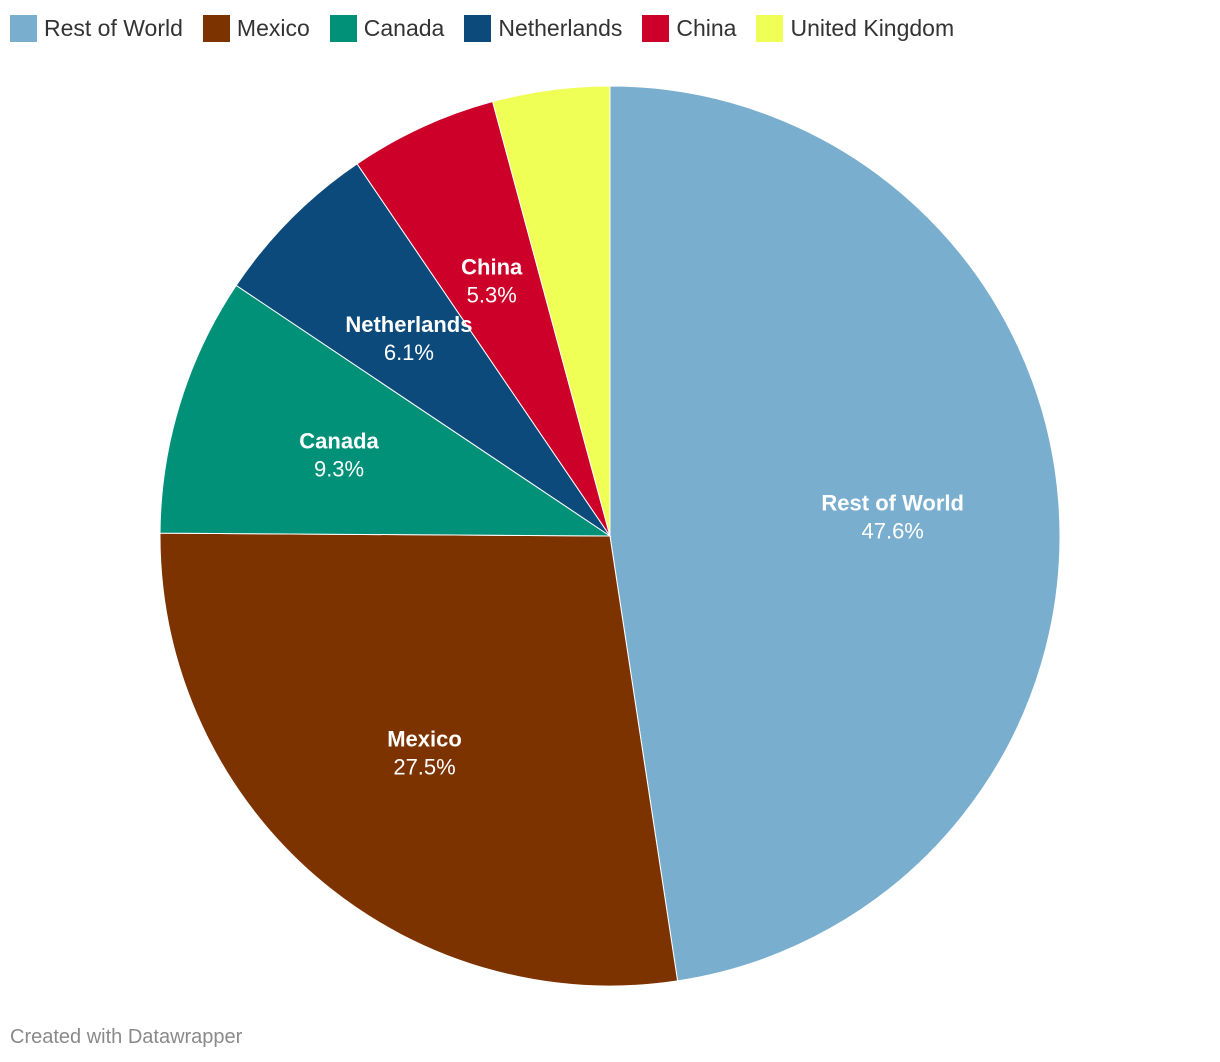  I want to click on slice-value-label: 47.6%, so click(892, 531).